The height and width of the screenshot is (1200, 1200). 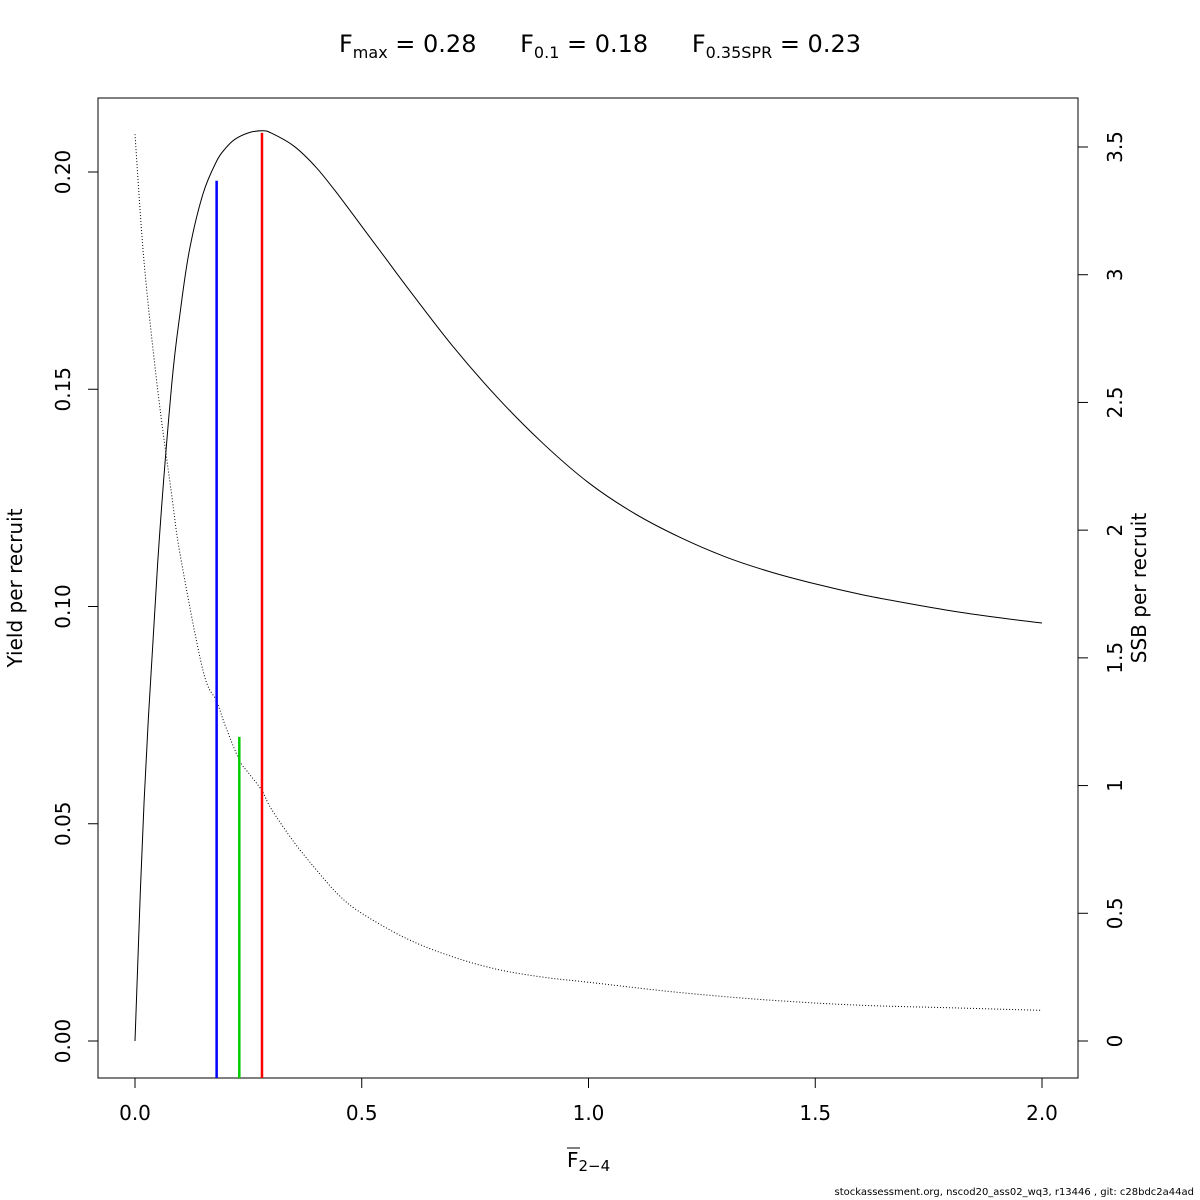 I want to click on y-axis-left-tick-label: 0.20, so click(x=63, y=172).